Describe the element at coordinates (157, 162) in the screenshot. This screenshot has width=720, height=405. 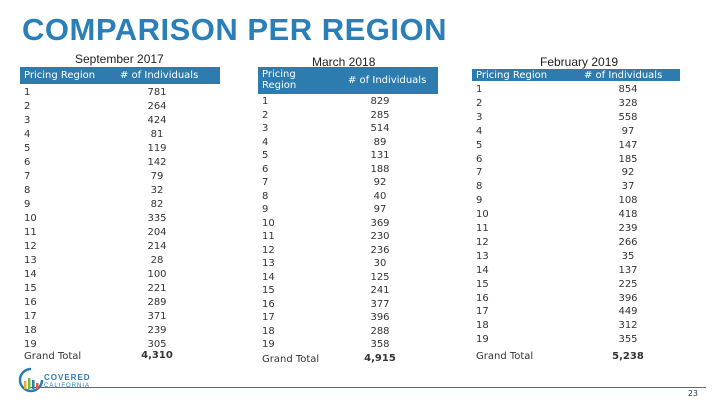
I see `individuals-cell: 142` at that location.